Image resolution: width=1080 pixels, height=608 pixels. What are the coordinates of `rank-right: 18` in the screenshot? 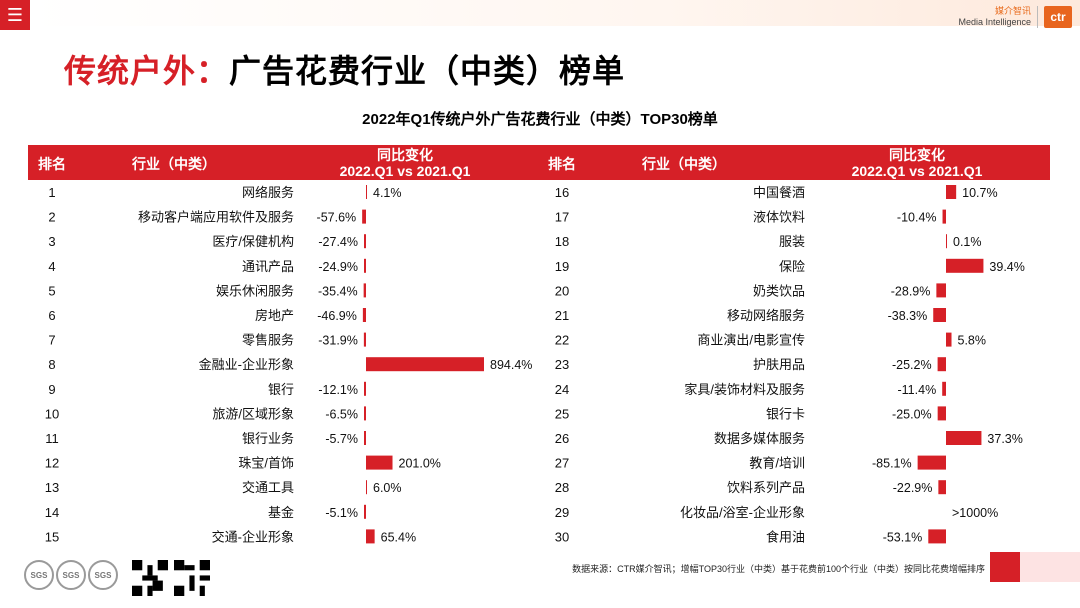 It's located at (562, 241).